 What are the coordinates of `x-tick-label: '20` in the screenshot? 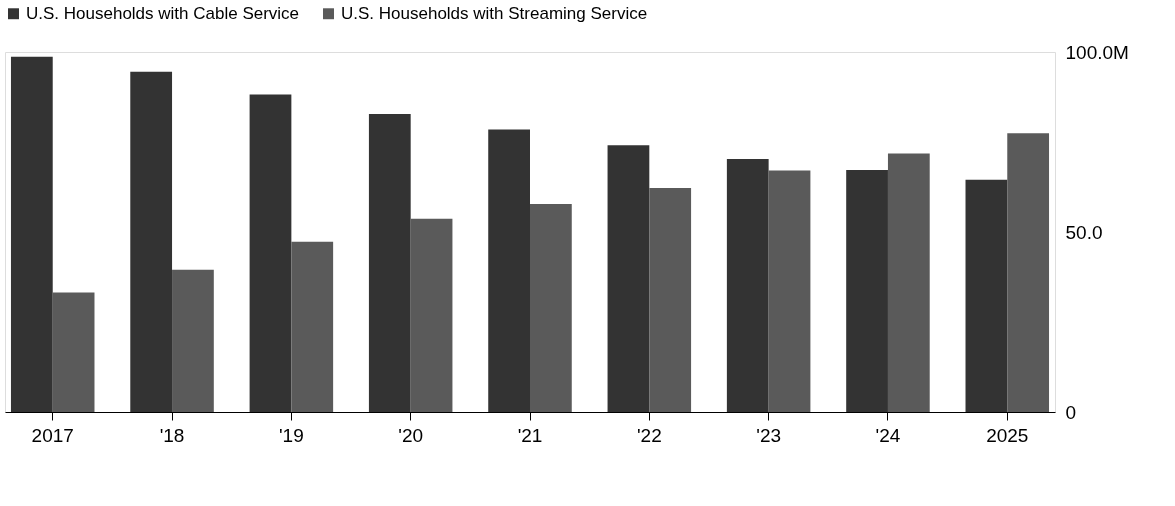 It's located at (411, 435).